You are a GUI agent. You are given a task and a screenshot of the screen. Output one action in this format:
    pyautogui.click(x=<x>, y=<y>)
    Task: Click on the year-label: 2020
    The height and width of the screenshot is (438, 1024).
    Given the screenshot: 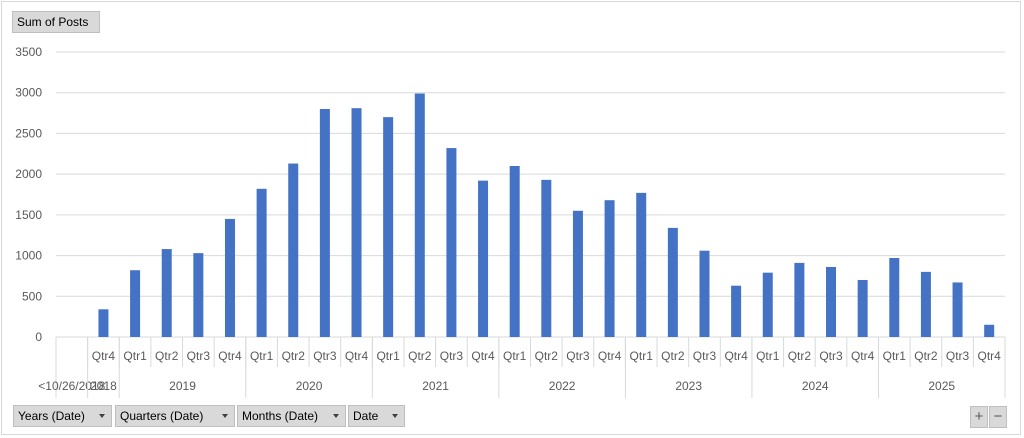 What is the action you would take?
    pyautogui.click(x=309, y=386)
    